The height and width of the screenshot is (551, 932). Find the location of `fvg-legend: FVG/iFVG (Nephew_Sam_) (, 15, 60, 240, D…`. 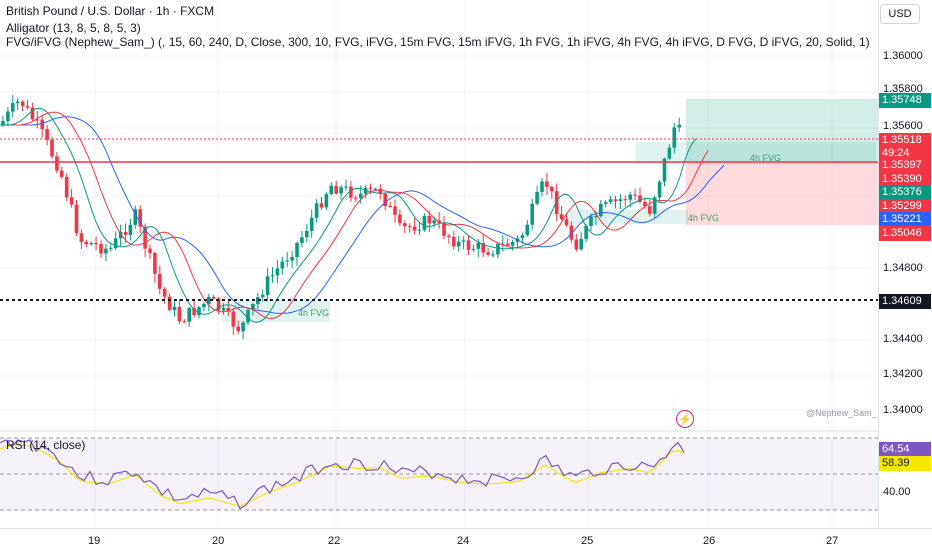

fvg-legend: FVG/iFVG (Nephew_Sam_) (, 15, 60, 240, D… is located at coordinates (438, 42).